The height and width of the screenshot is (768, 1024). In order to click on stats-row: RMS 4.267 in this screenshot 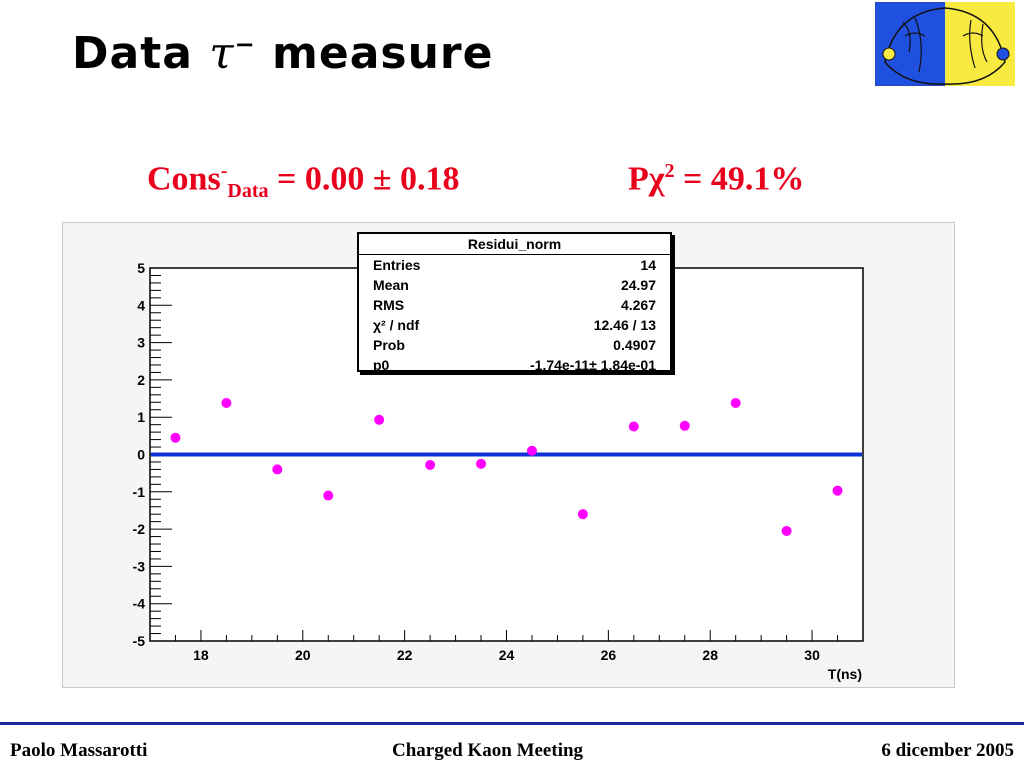, I will do `click(514, 305)`.